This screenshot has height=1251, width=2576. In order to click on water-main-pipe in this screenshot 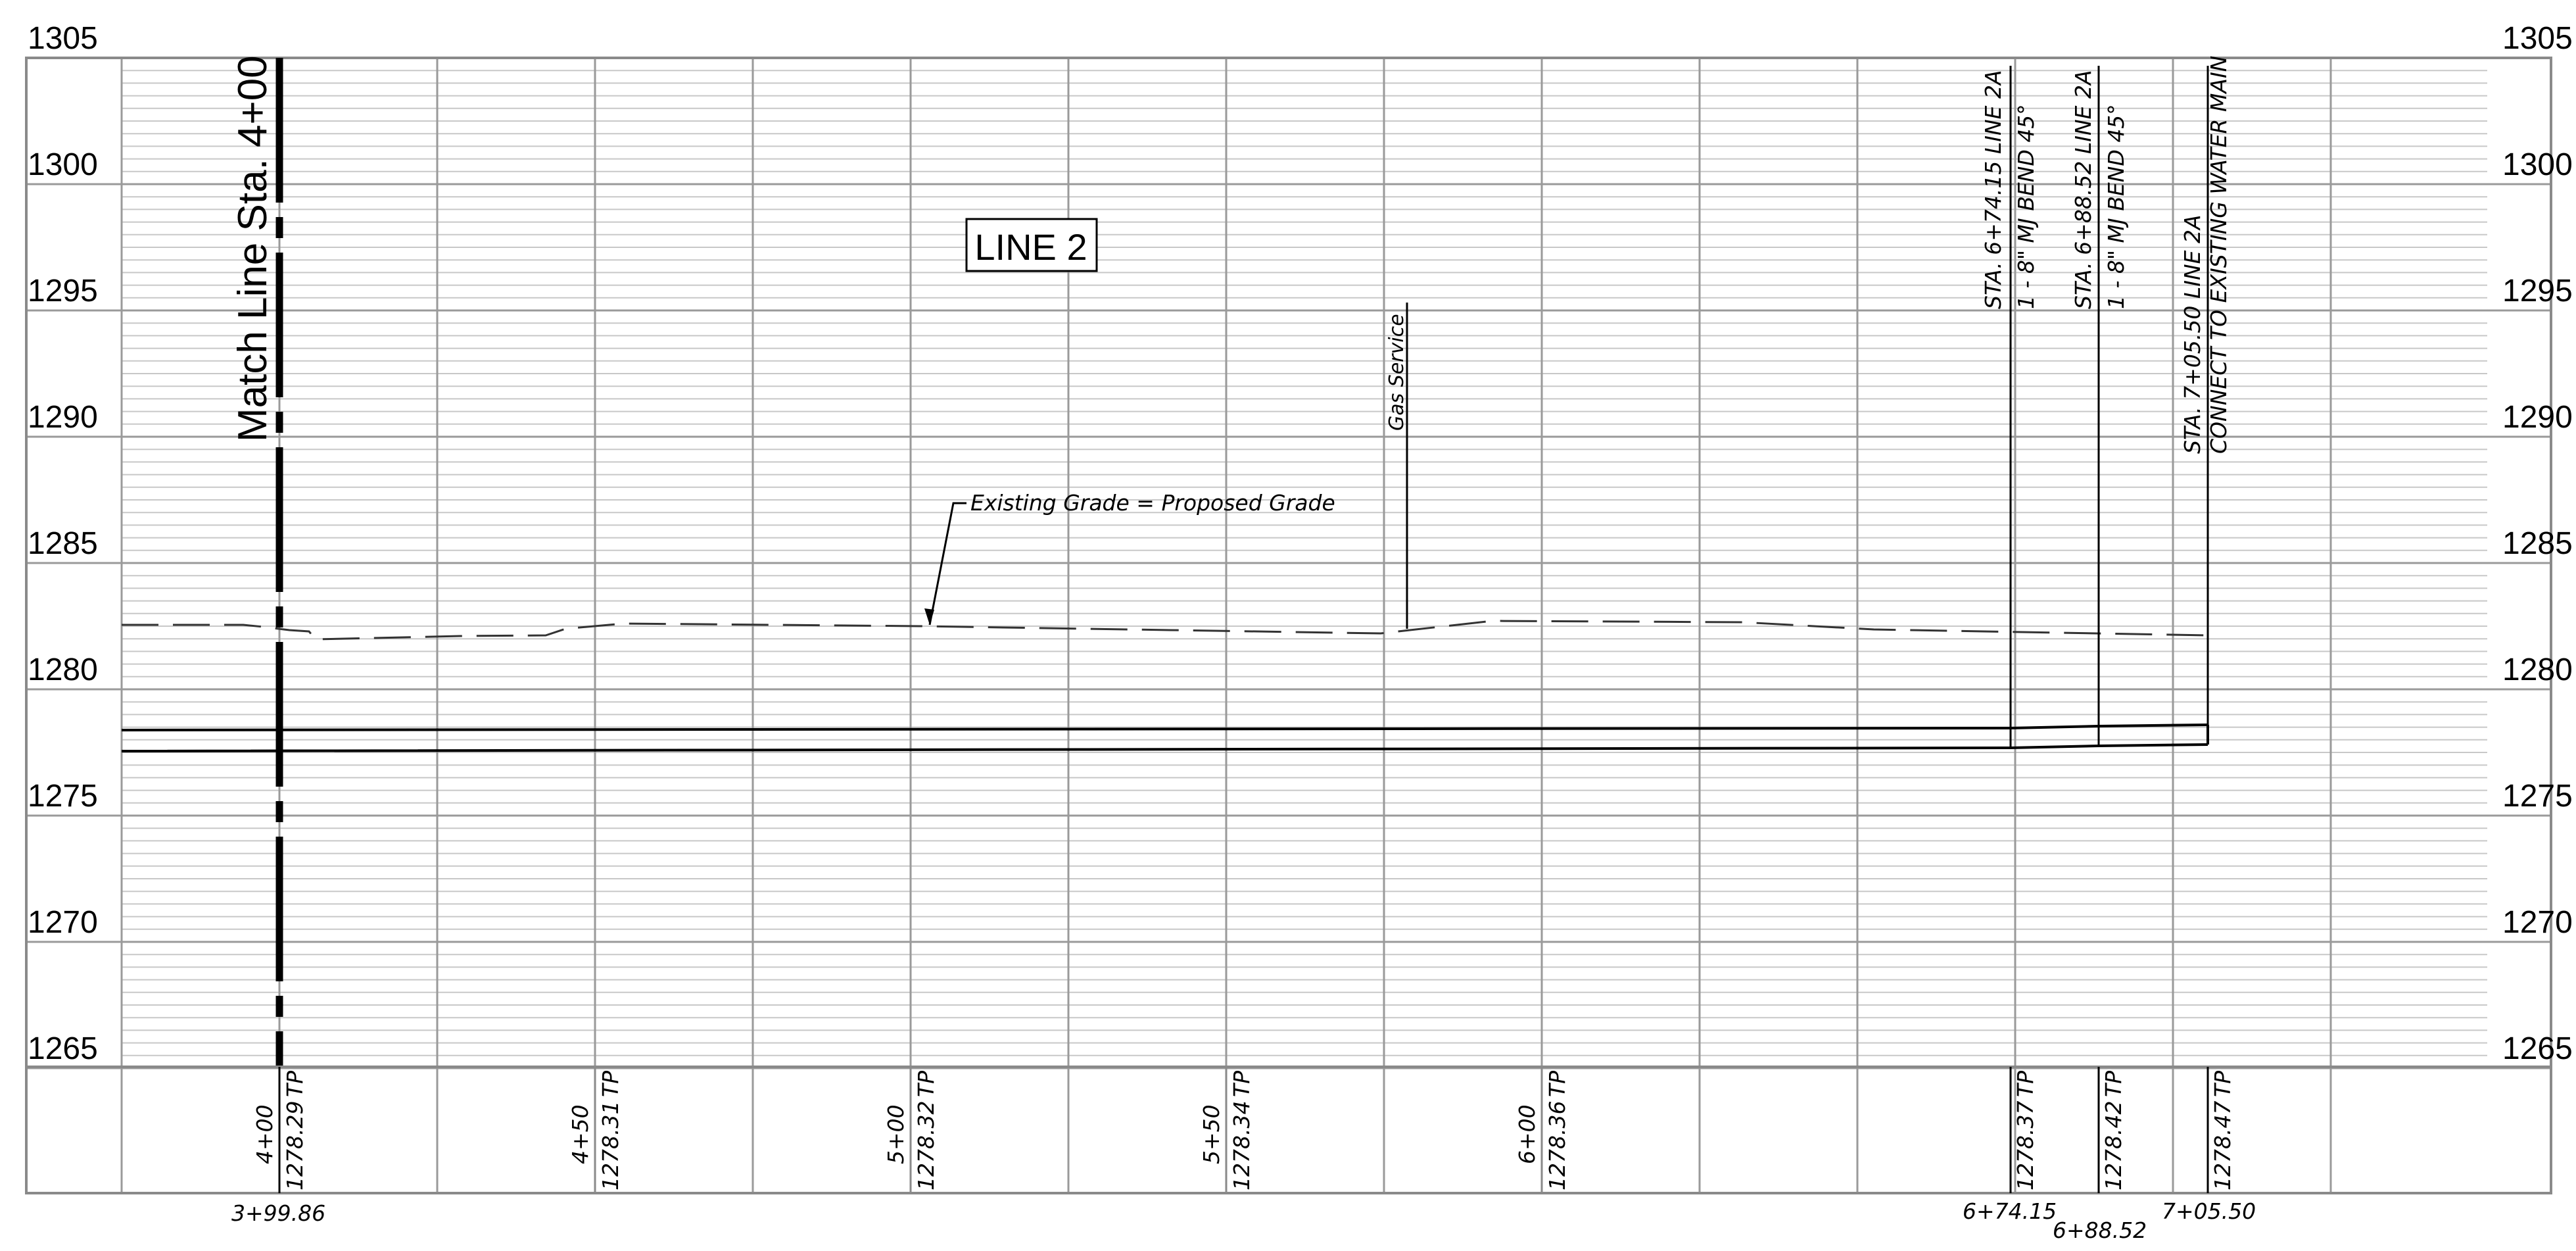, I will do `click(1165, 738)`.